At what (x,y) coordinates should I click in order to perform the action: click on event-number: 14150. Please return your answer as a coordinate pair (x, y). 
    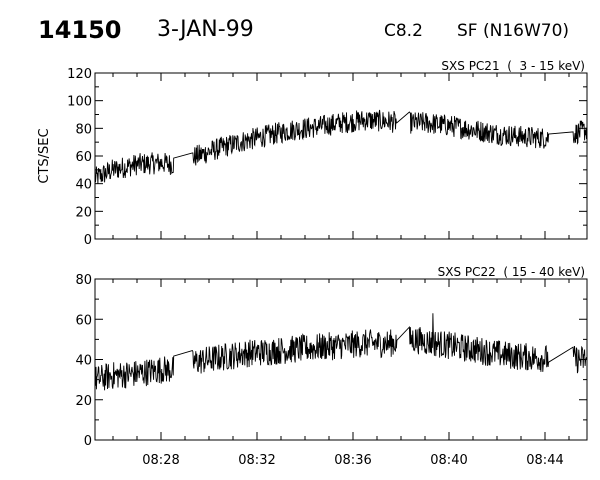
    Looking at the image, I should click on (80, 30).